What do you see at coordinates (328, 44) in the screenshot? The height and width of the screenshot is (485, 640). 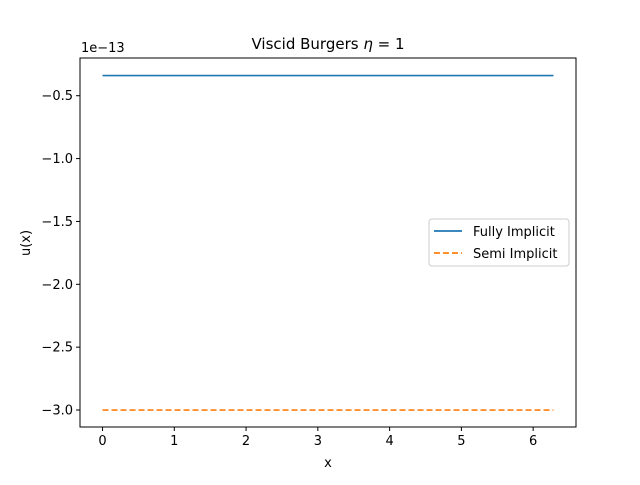 I see `chart-title: Viscid Burgers η = 1` at bounding box center [328, 44].